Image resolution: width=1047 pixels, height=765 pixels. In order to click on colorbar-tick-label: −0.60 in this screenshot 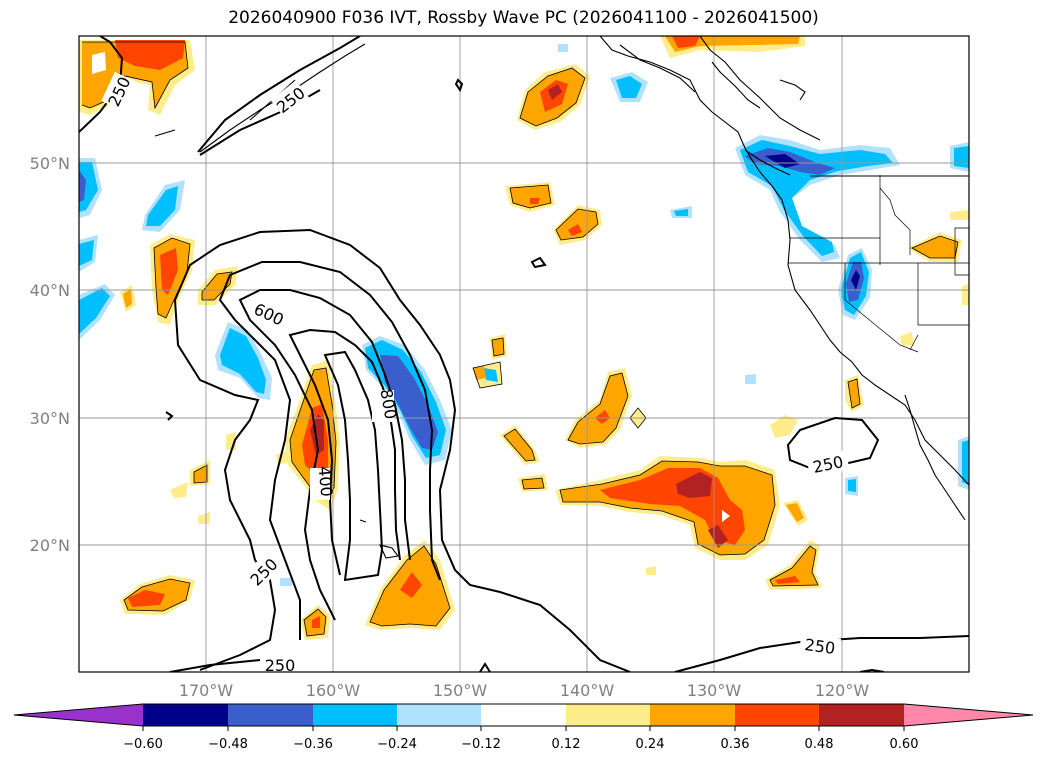, I will do `click(143, 744)`.